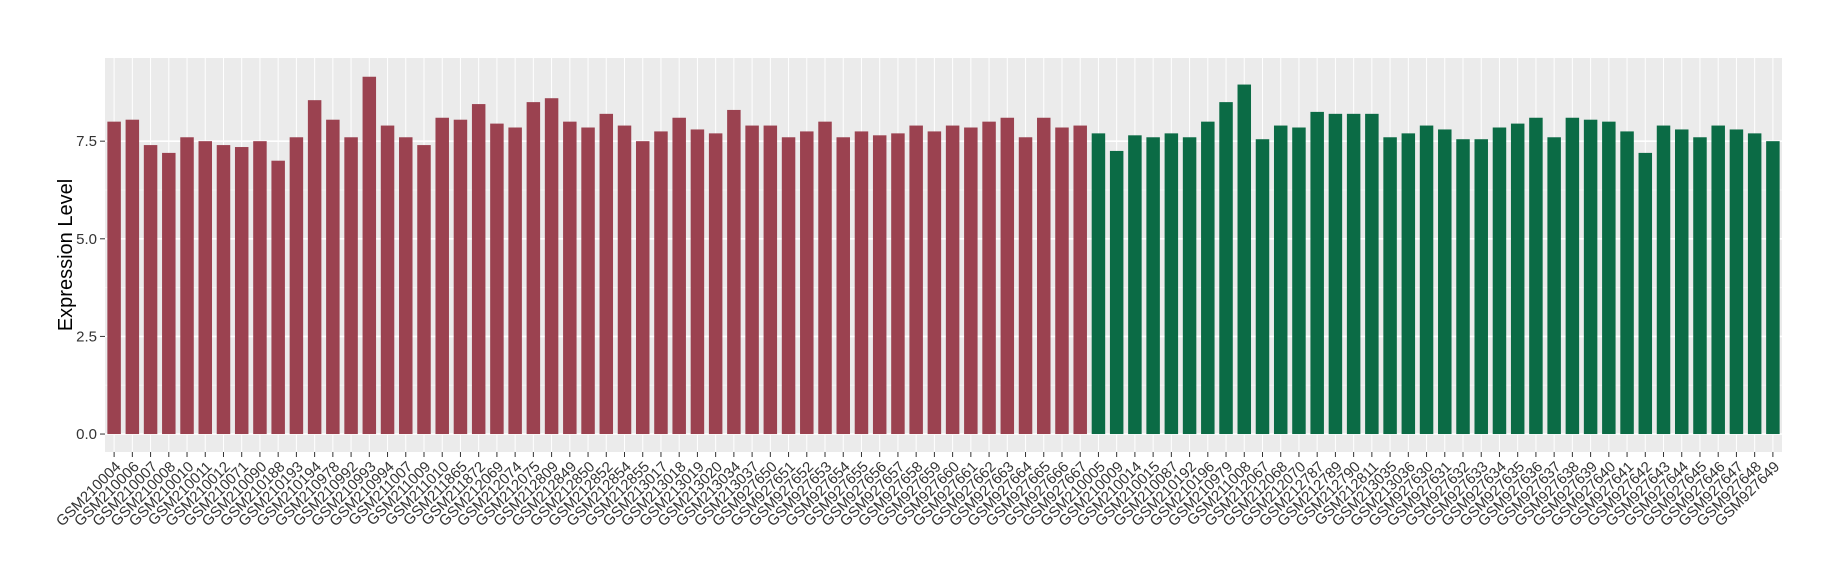 The image size is (1840, 580). Describe the element at coordinates (86, 336) in the screenshot. I see `y-tick-label: 2.5` at that location.